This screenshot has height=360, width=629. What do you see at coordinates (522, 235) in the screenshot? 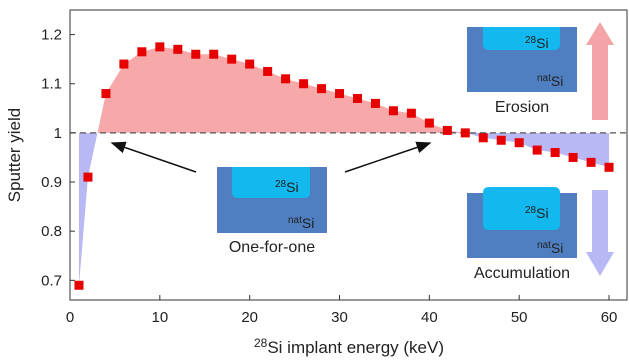
I see `inset-accumulation: 28Si natSi Accumulation` at bounding box center [522, 235].